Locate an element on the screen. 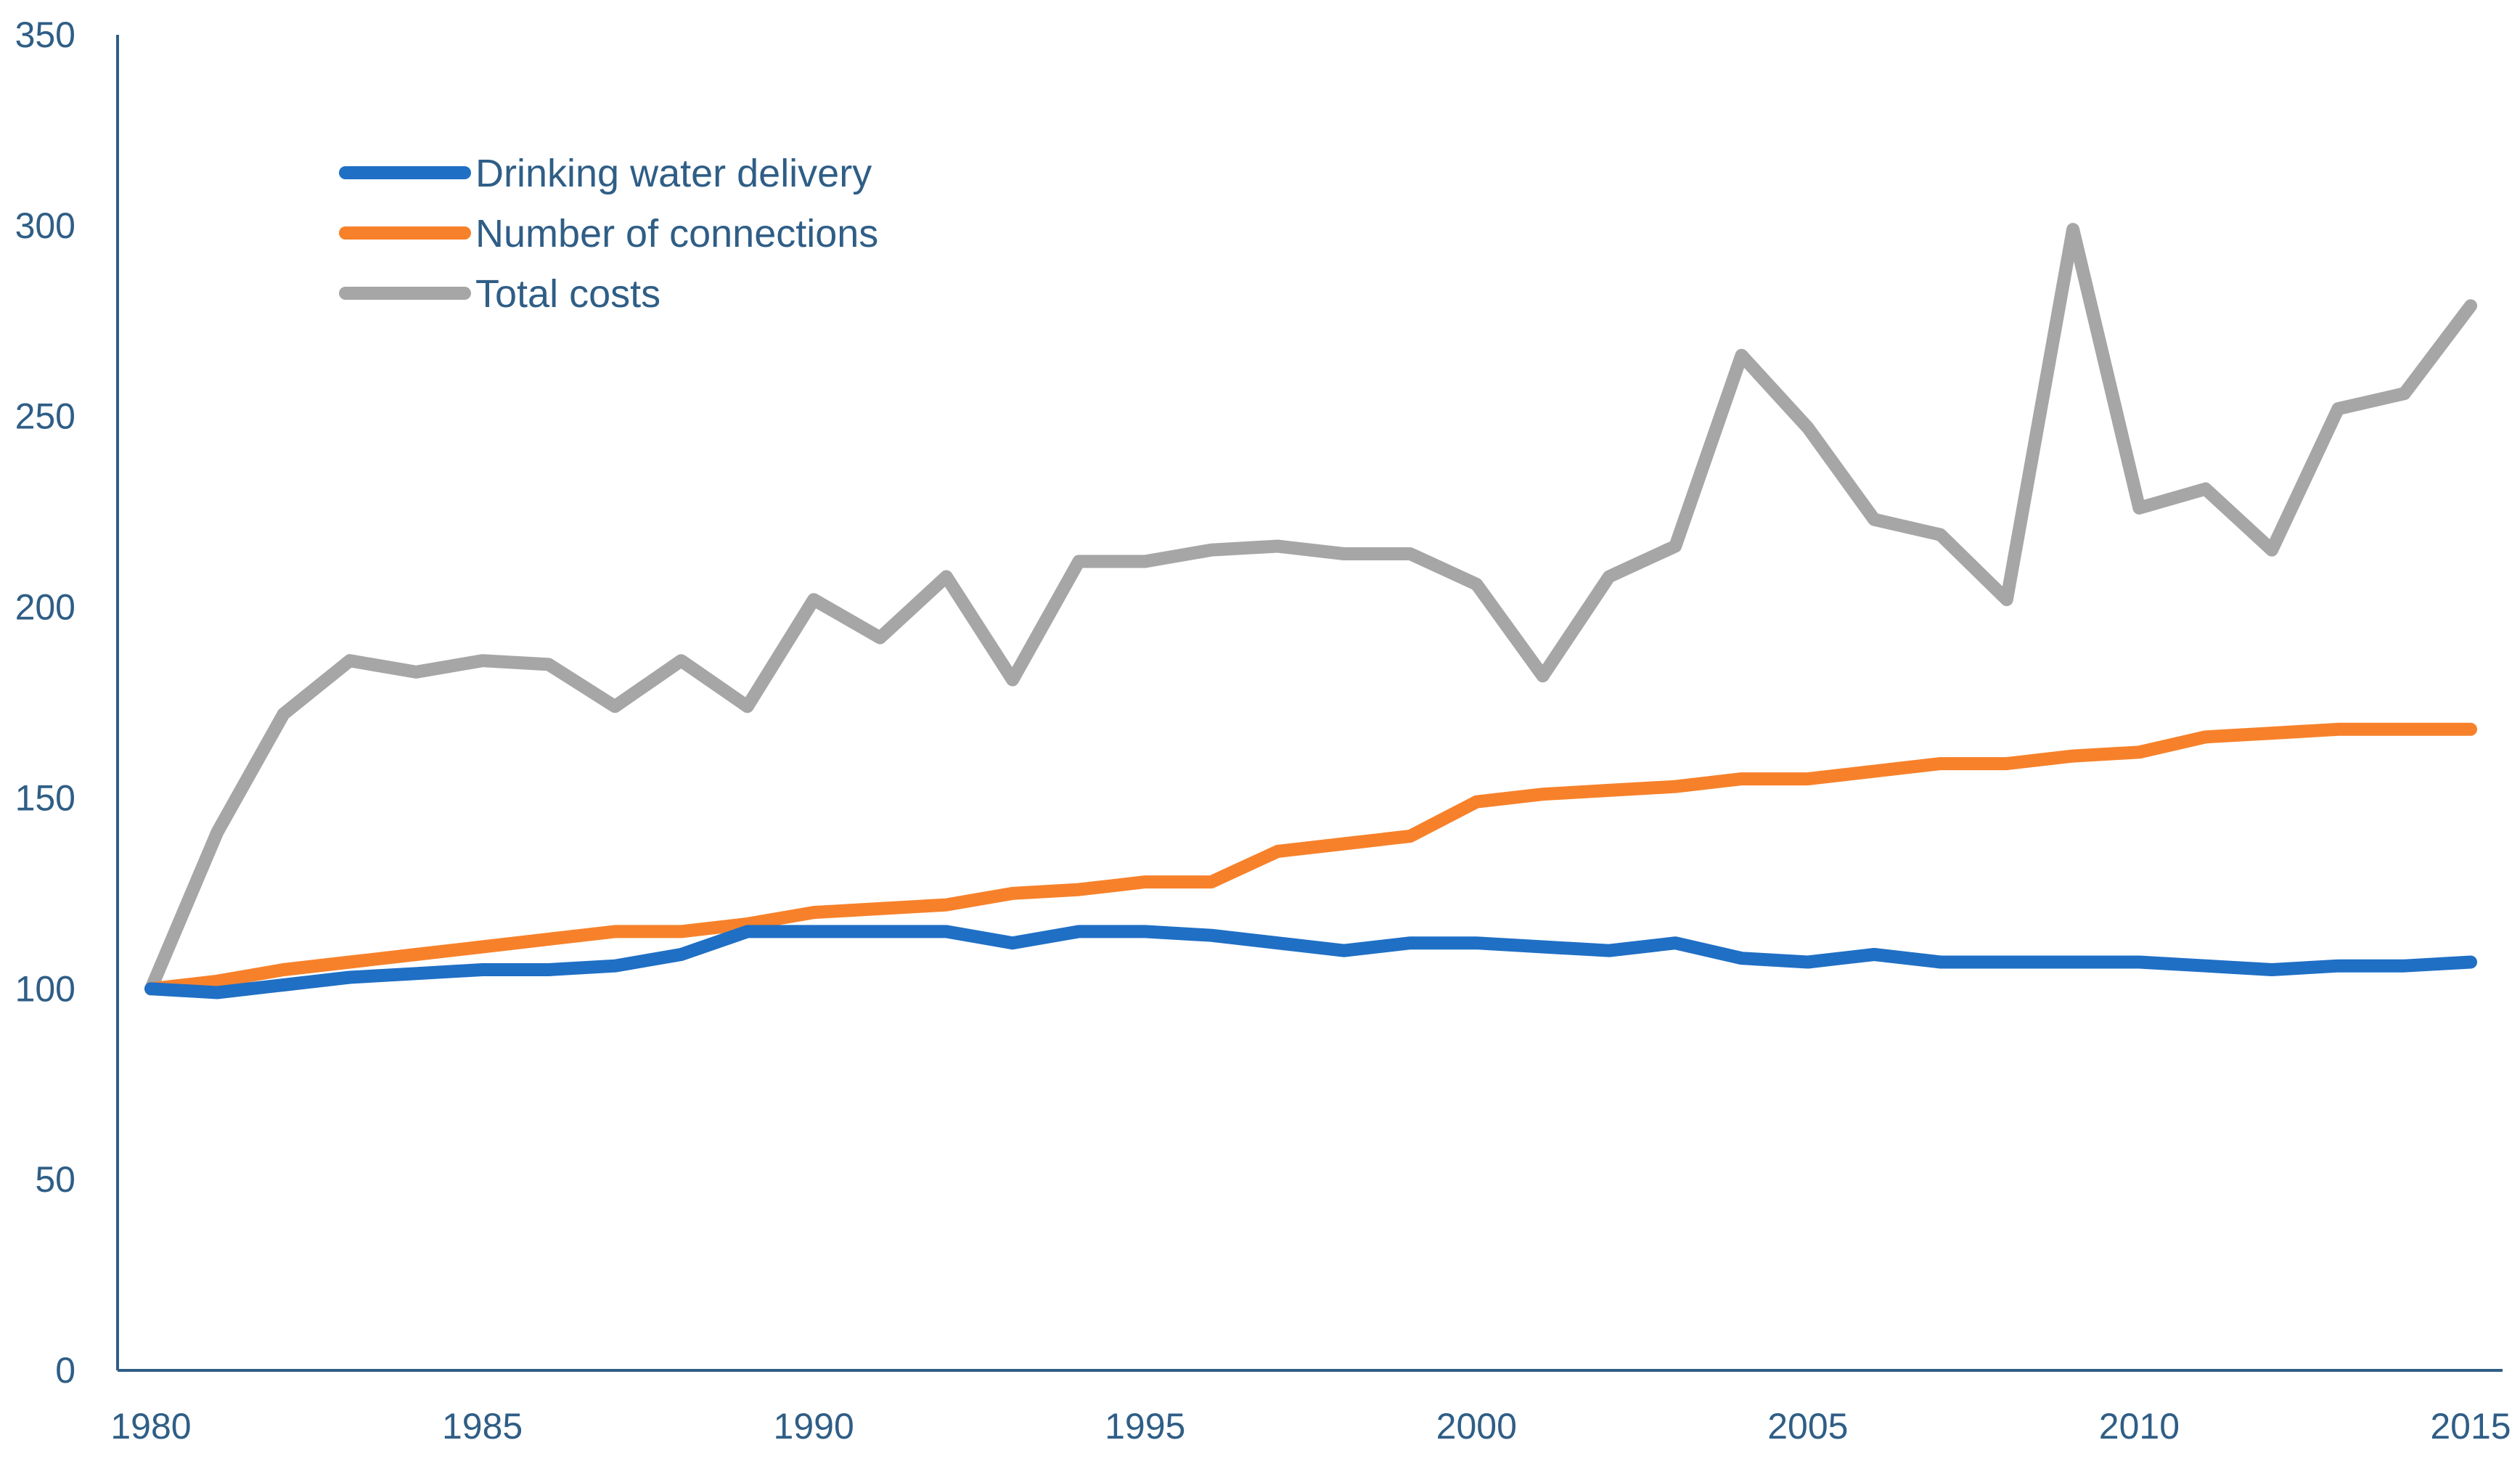 The image size is (2520, 1464). x-tick-label: 1990 is located at coordinates (814, 1426).